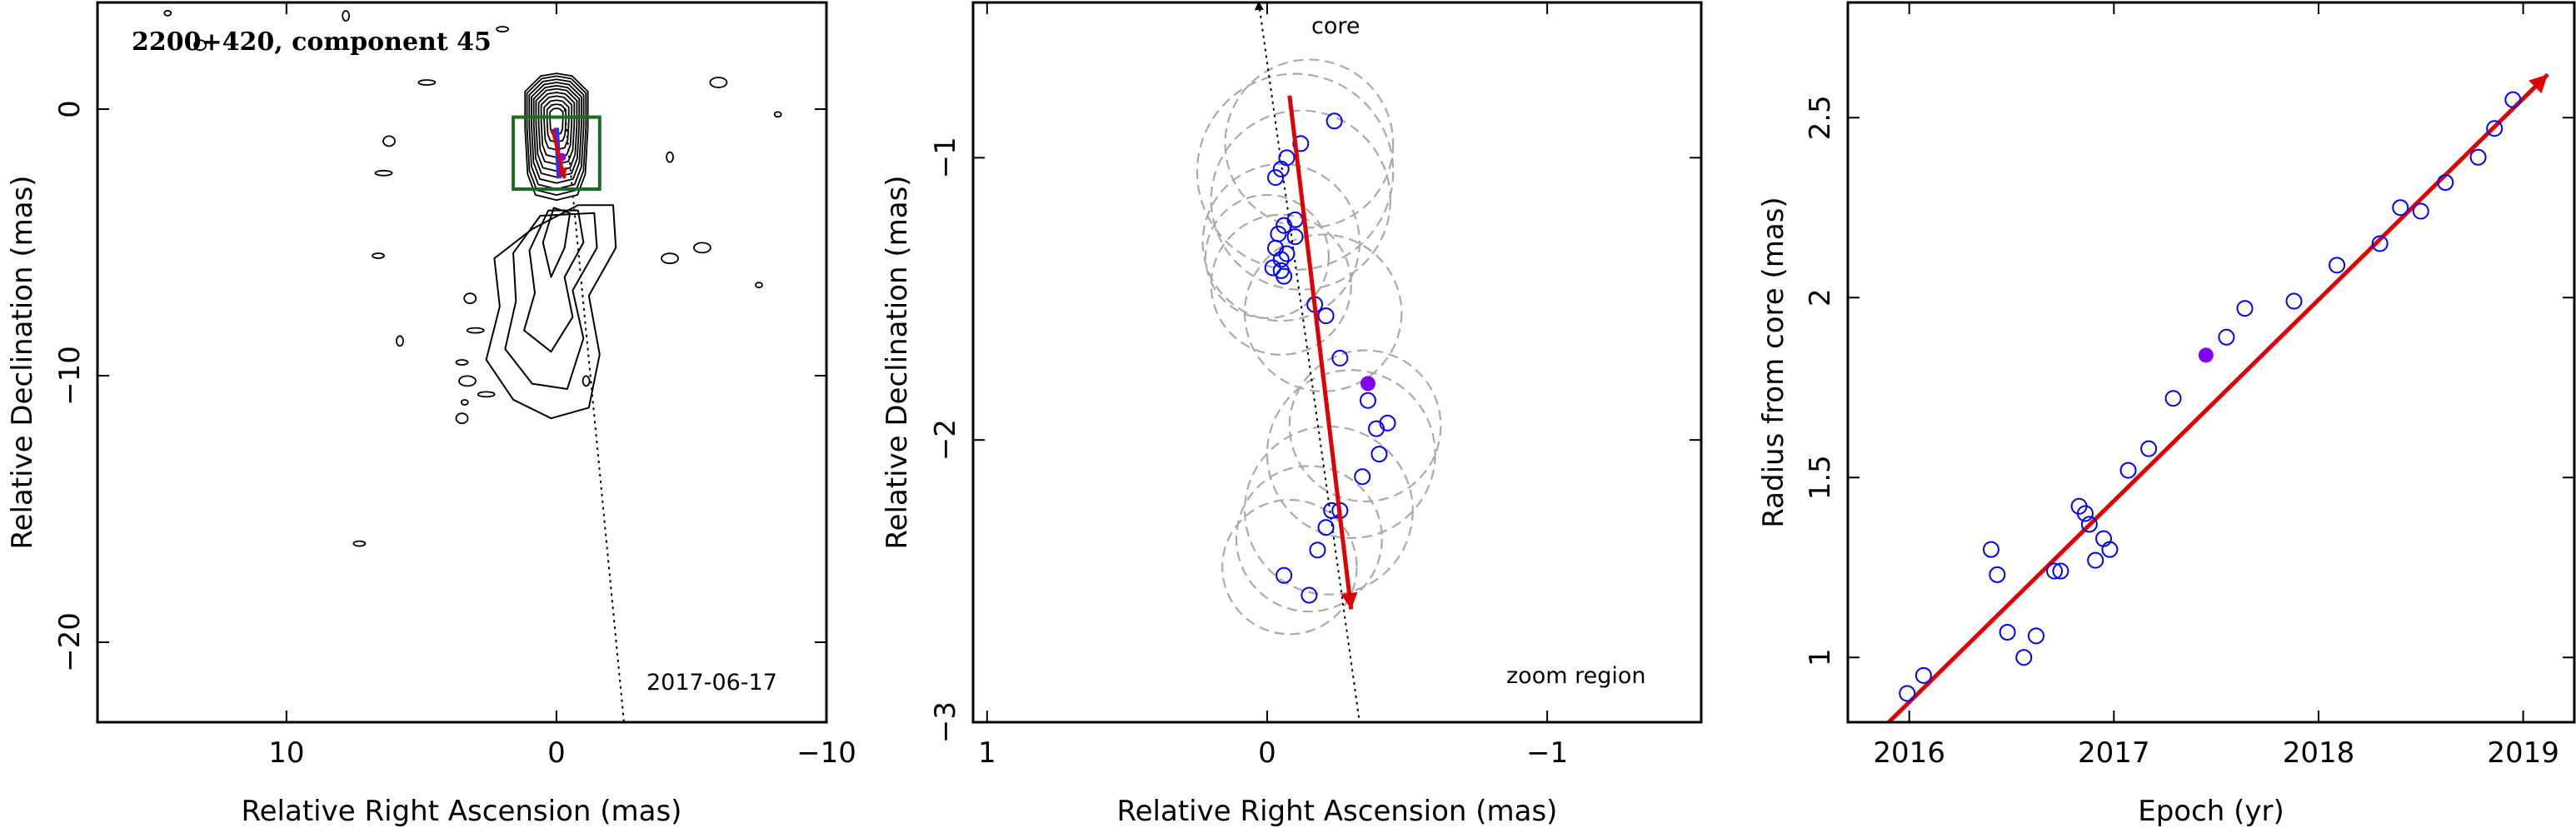 The height and width of the screenshot is (833, 2576). What do you see at coordinates (556, 753) in the screenshot?
I see `contour-map-x-tick-label: 0` at bounding box center [556, 753].